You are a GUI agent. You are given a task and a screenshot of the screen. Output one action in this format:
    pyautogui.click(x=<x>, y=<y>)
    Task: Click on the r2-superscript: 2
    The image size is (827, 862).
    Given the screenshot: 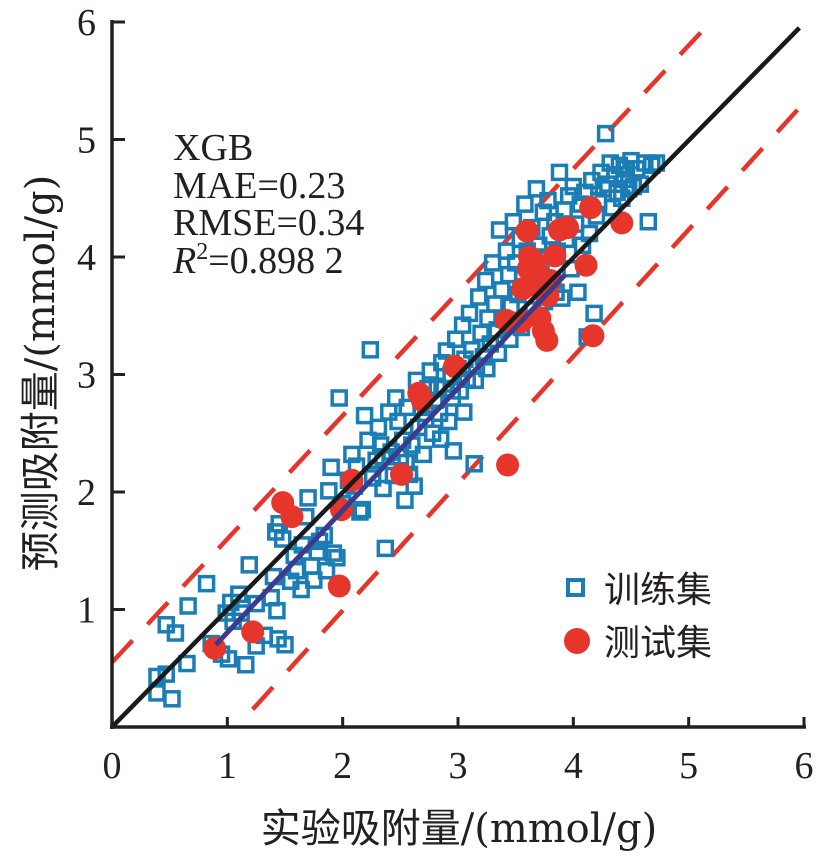 What is the action you would take?
    pyautogui.click(x=202, y=252)
    